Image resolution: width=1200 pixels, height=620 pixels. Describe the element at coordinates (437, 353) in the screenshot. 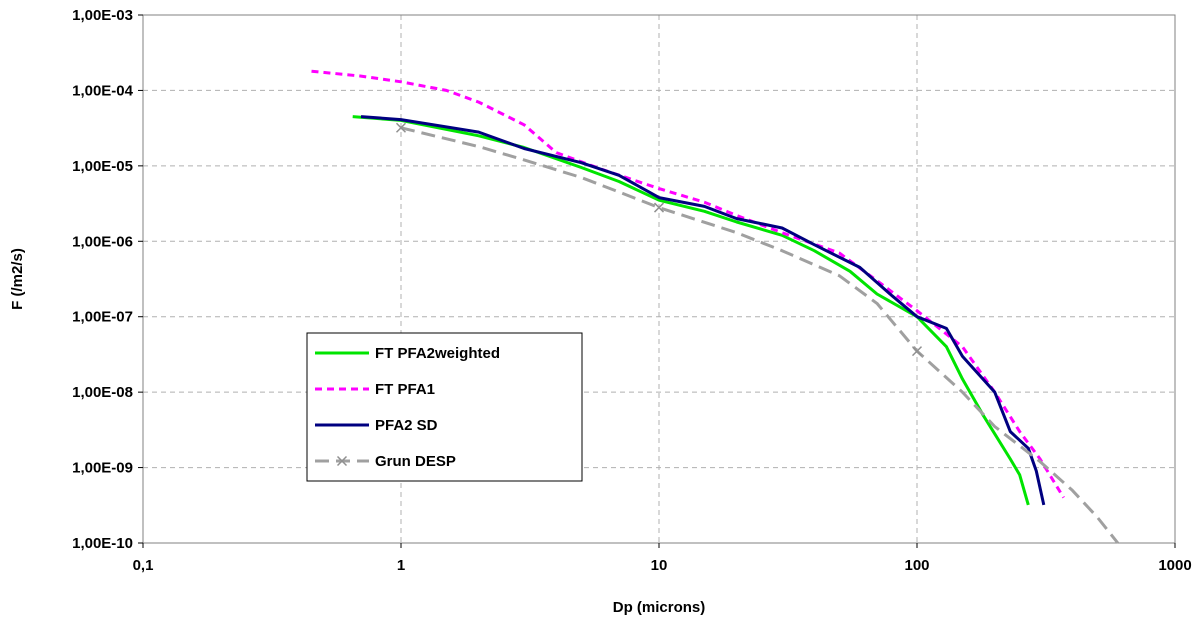

I see `legend-label: FT PFA2weighted` at that location.